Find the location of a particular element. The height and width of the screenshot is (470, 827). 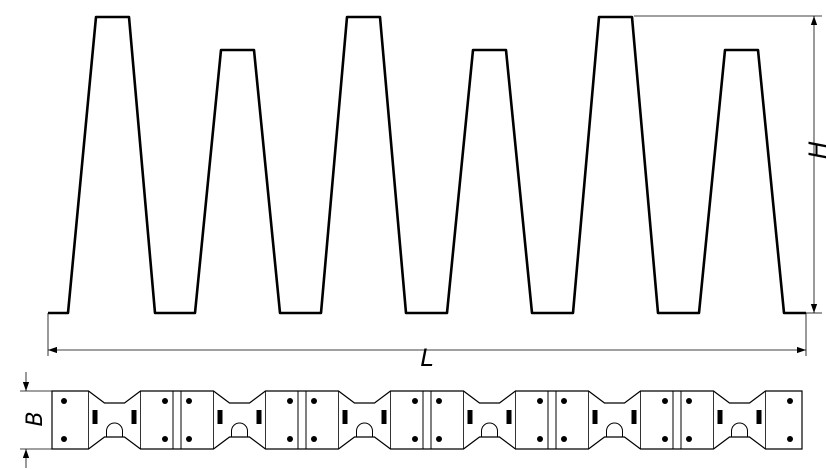

height-dimension: H is located at coordinates (730, 164).